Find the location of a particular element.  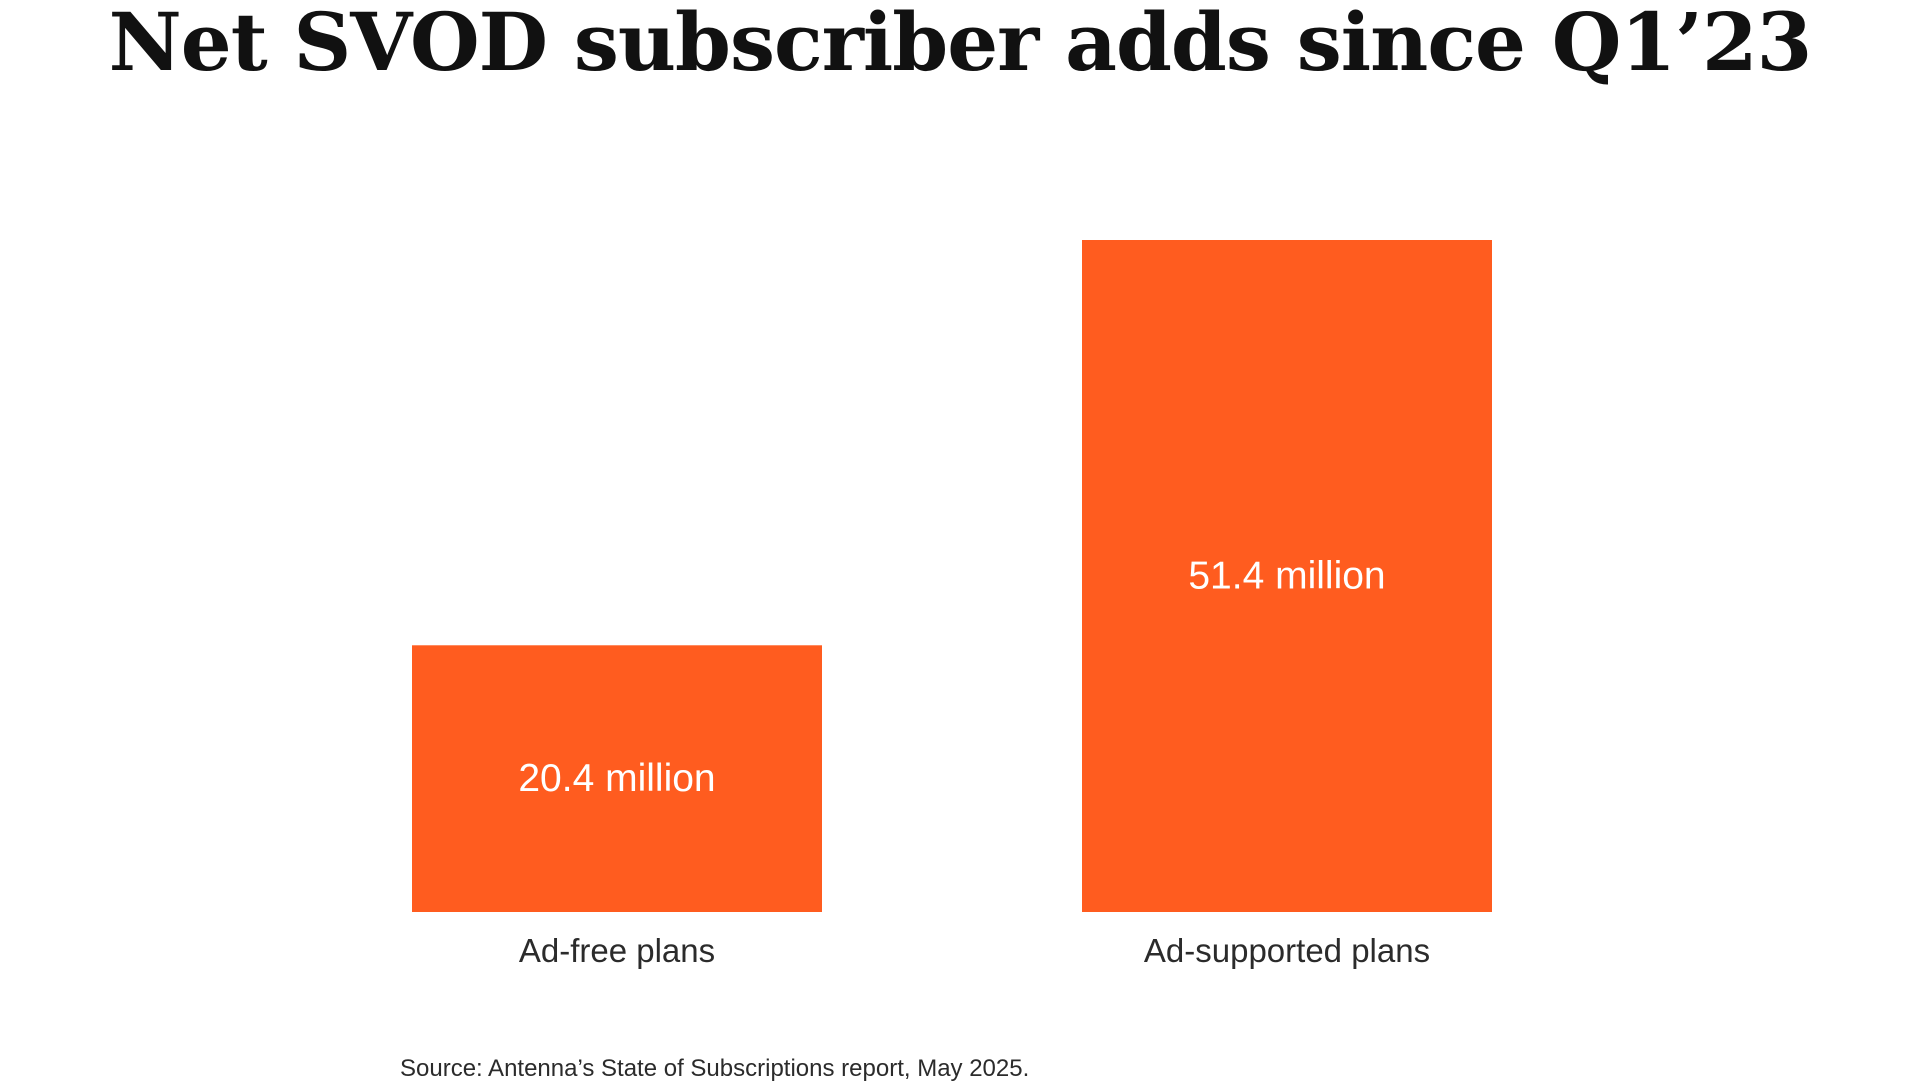

bar-value-label-0: 20.4 million is located at coordinates (616, 778).